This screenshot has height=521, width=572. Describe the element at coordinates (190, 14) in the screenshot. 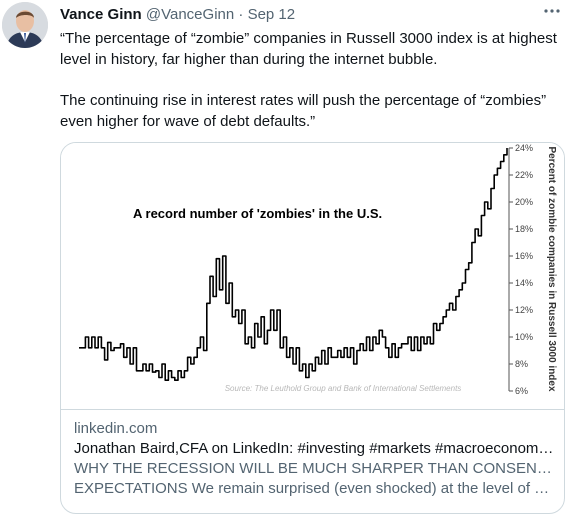

I see `author-handle: @VanceGinn` at that location.